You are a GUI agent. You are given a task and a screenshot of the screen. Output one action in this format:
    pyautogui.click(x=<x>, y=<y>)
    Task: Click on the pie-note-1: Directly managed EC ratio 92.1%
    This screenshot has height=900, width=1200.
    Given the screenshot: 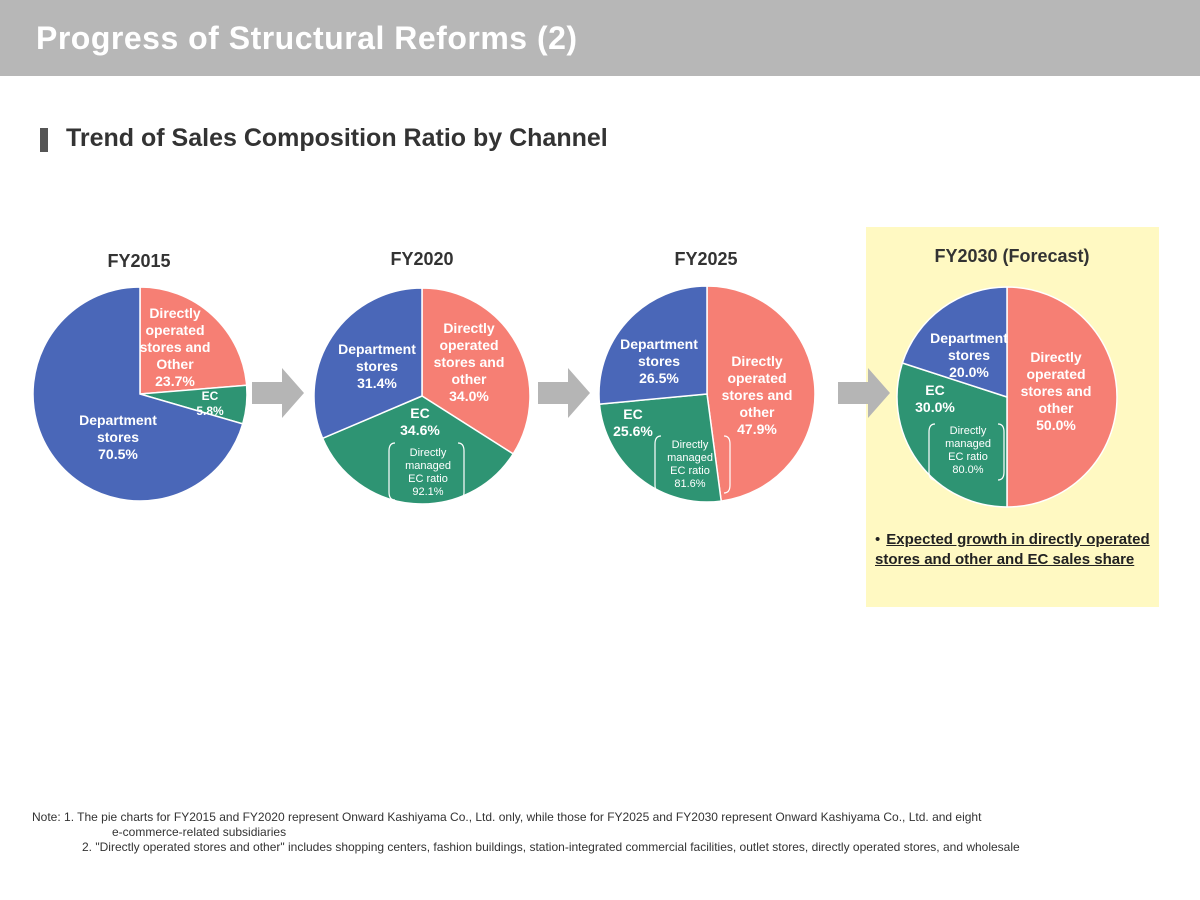 What is the action you would take?
    pyautogui.click(x=428, y=472)
    